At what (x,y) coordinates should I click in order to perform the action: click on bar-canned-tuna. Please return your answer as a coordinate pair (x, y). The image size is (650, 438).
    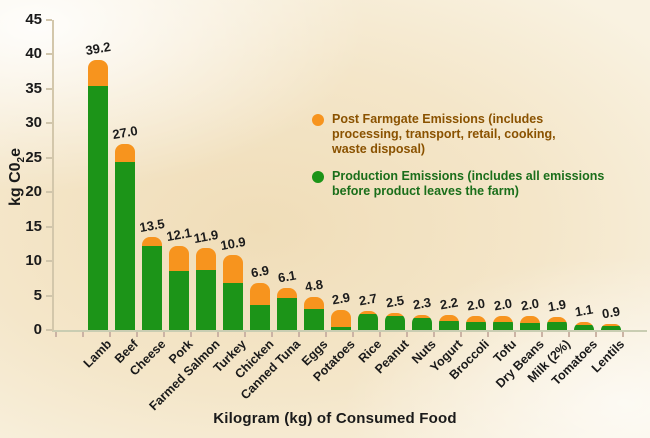
    Looking at the image, I should click on (286, 309).